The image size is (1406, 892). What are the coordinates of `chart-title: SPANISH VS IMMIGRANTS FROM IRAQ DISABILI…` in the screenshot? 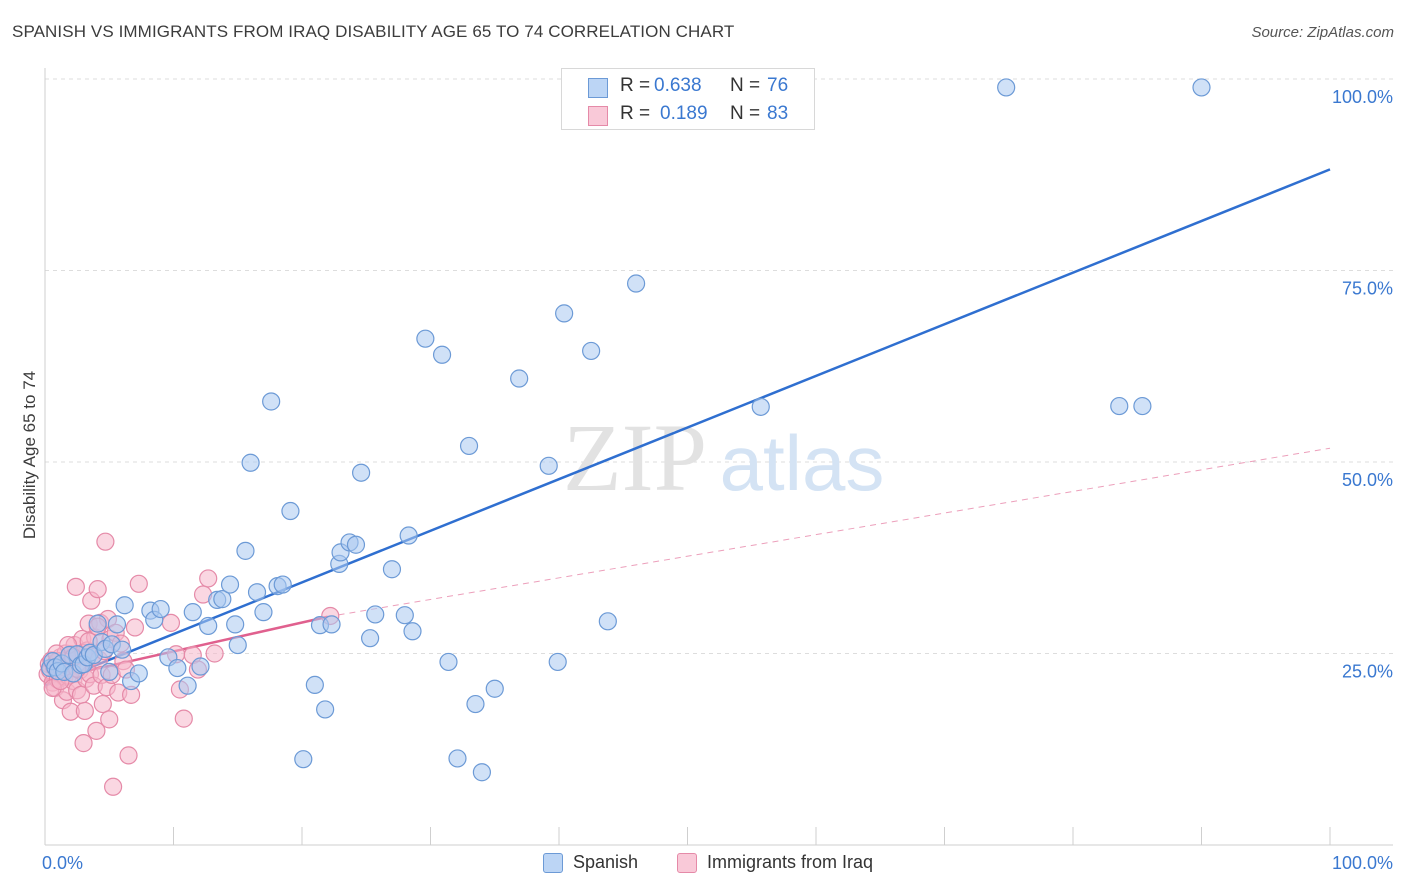 It's located at (373, 31).